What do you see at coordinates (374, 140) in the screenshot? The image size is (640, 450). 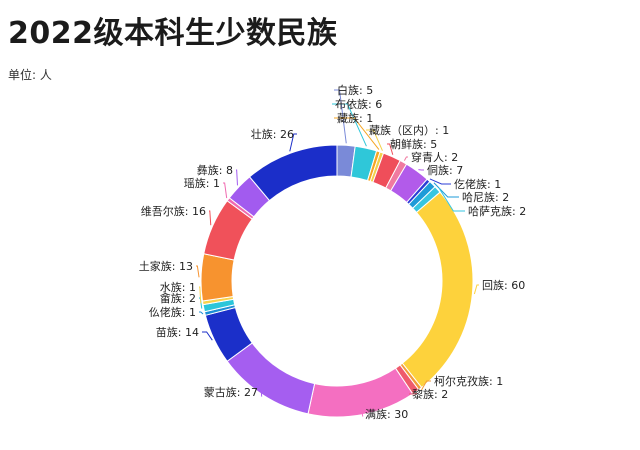 I see `leader-line-藏族（区内）` at bounding box center [374, 140].